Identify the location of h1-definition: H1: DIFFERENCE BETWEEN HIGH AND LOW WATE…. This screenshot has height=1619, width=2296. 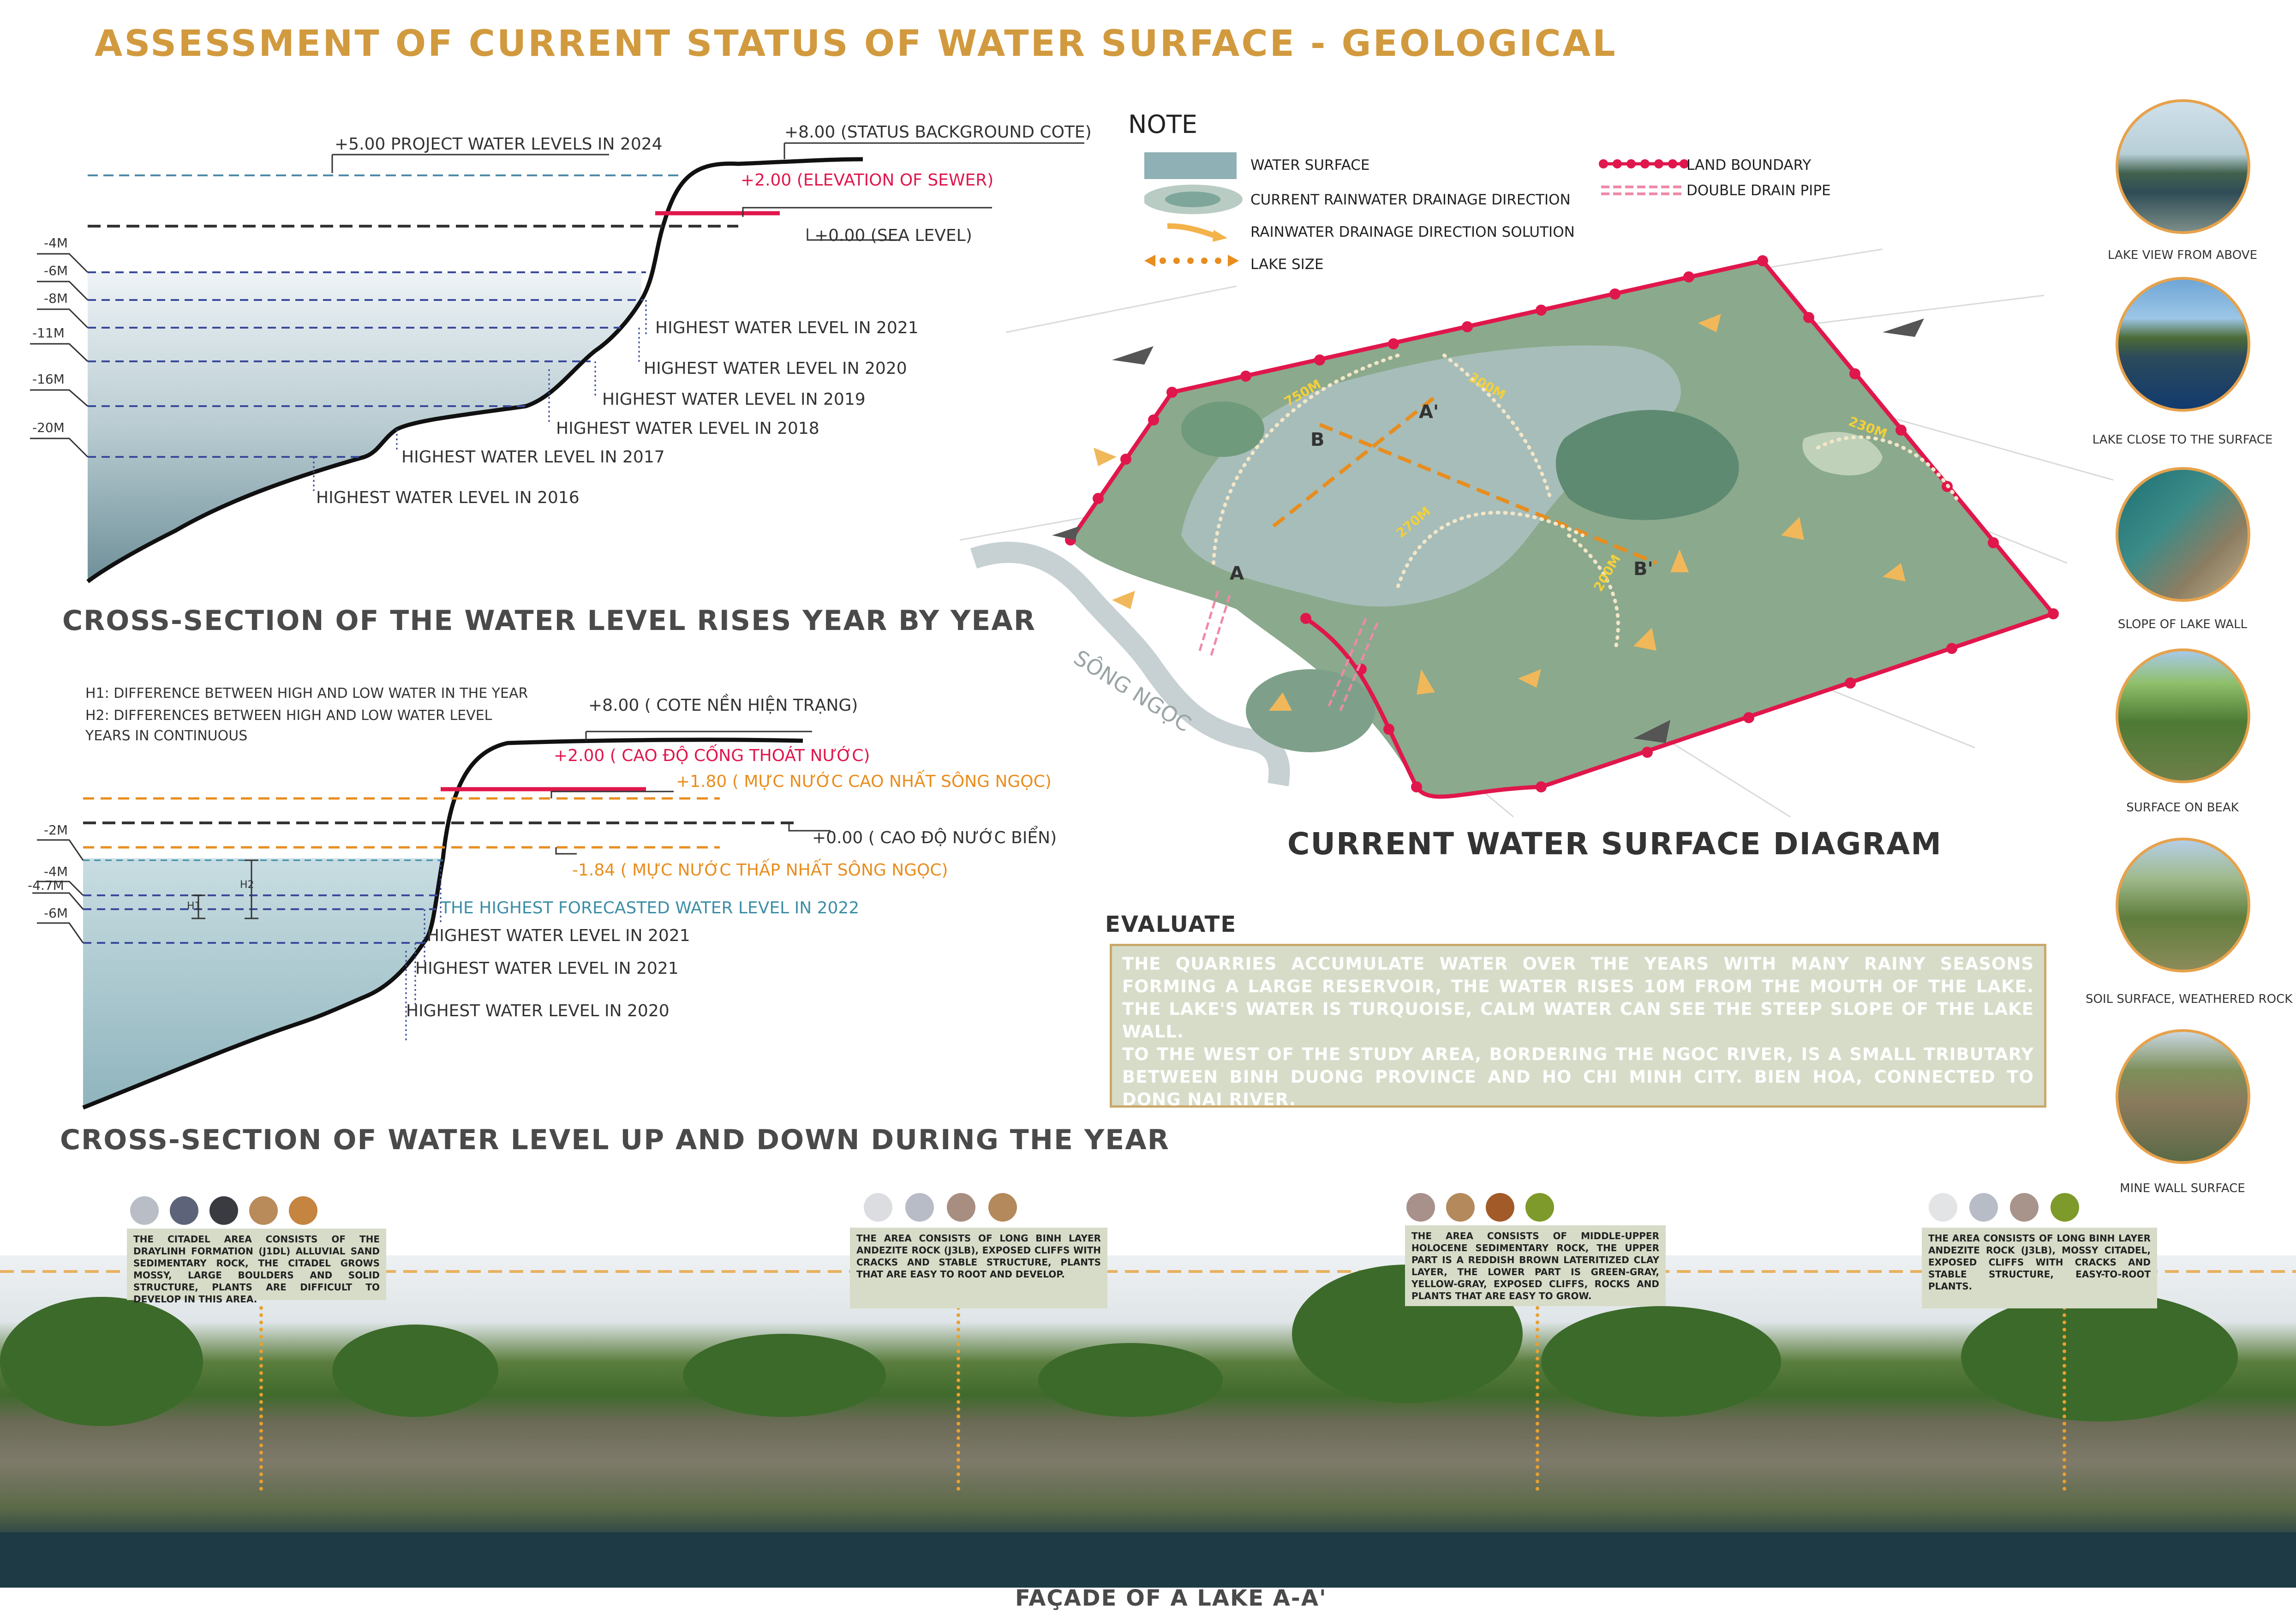
(306, 694).